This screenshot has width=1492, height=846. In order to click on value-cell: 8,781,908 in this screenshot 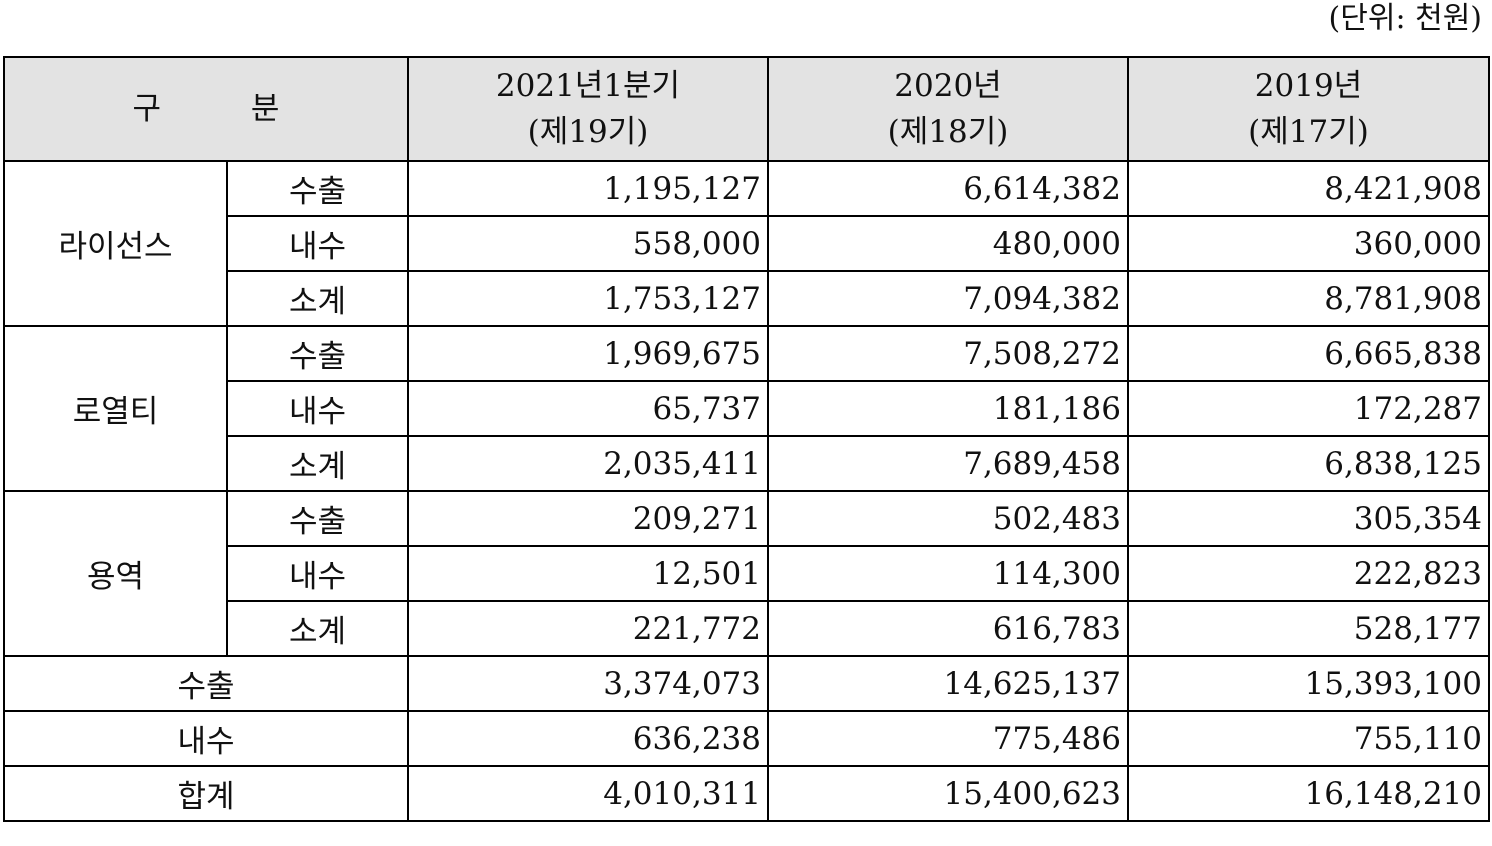, I will do `click(1308, 298)`.